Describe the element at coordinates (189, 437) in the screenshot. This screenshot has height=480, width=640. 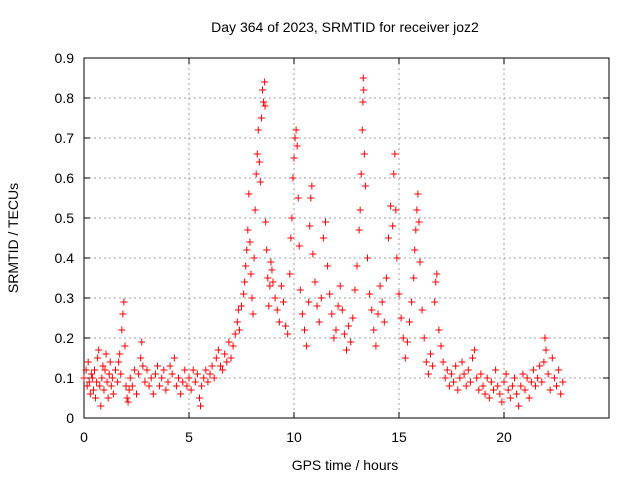
I see `x-tick-label: 5` at that location.